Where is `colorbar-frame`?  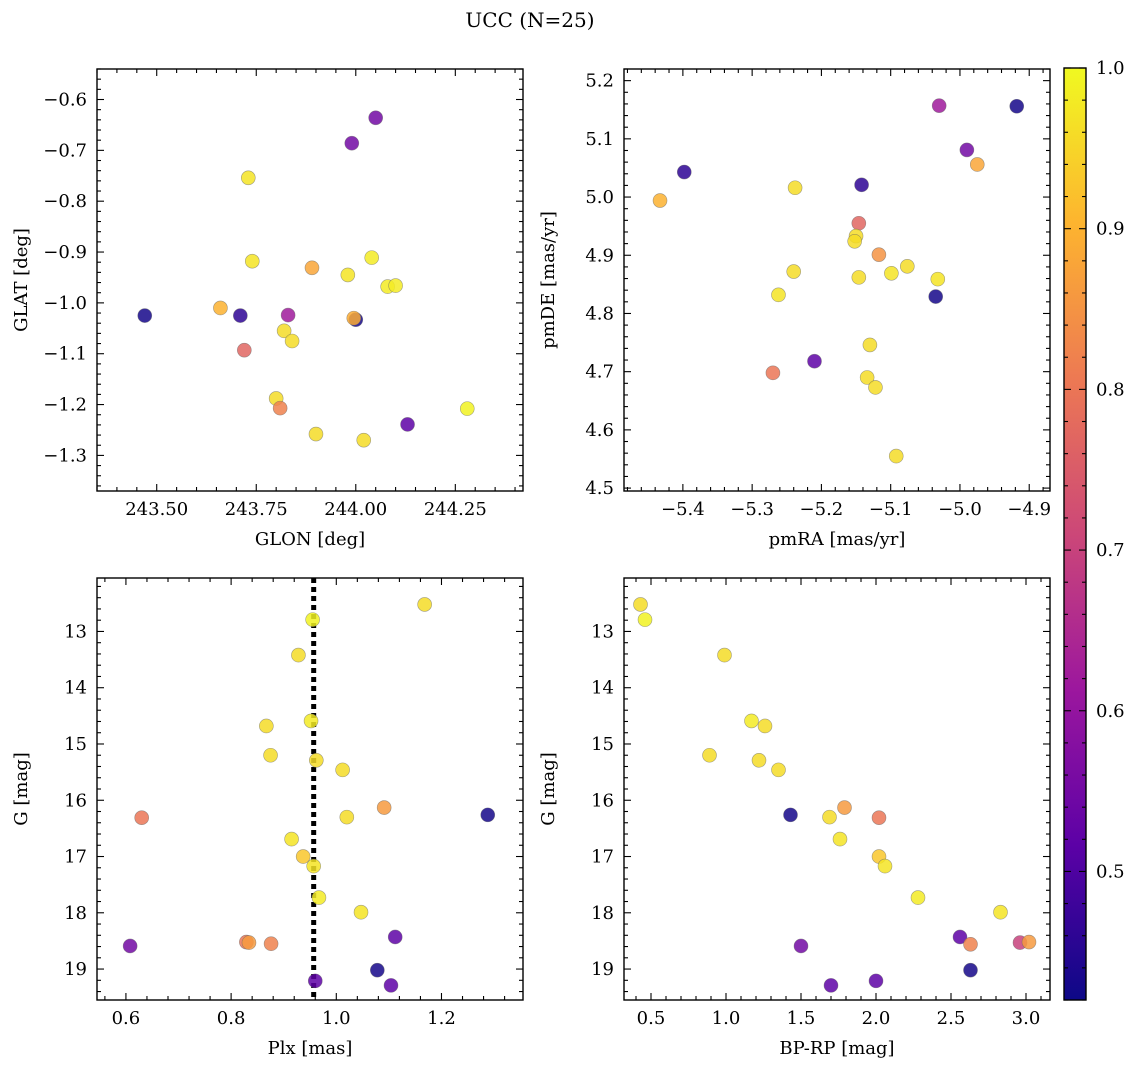
colorbar-frame is located at coordinates (1075, 534).